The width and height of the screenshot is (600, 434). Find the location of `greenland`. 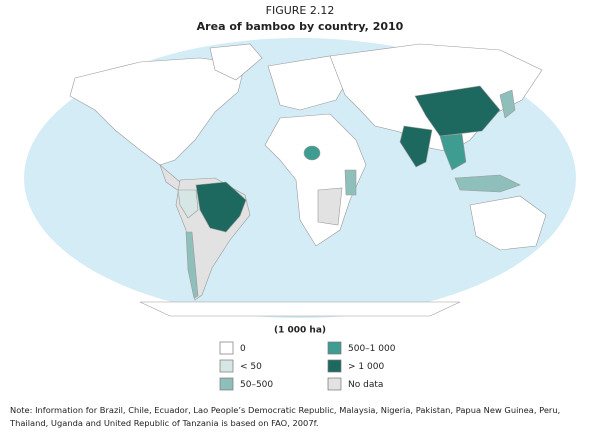

greenland is located at coordinates (236, 62).